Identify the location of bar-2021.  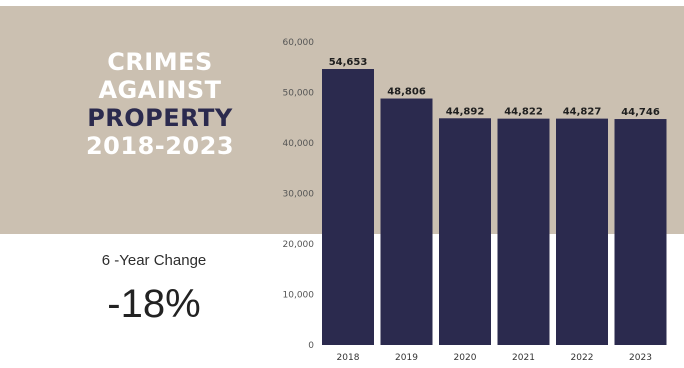
(523, 232).